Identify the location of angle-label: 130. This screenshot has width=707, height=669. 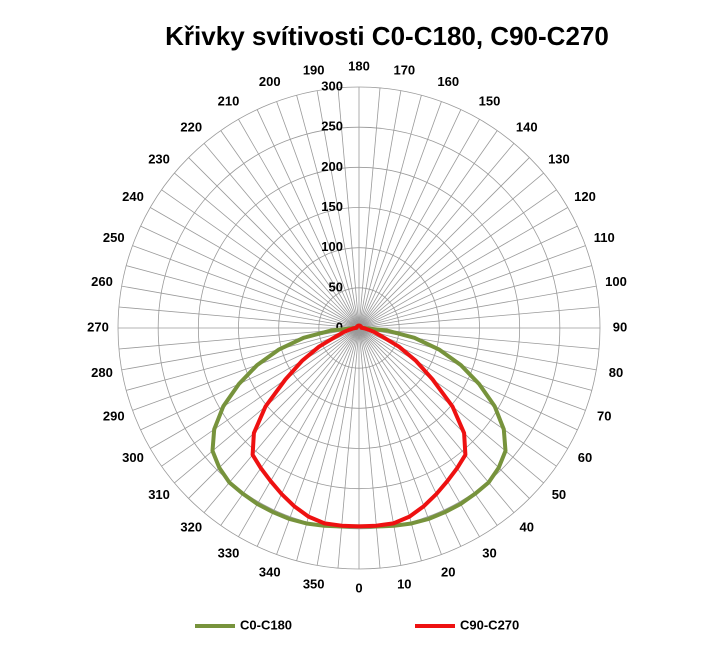
(559, 159).